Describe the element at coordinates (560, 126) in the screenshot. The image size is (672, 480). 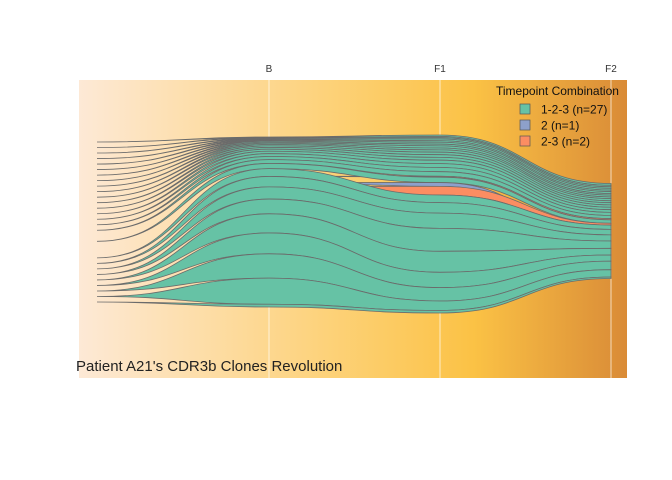
I see `legend-label-2: 2 (n=1)` at that location.